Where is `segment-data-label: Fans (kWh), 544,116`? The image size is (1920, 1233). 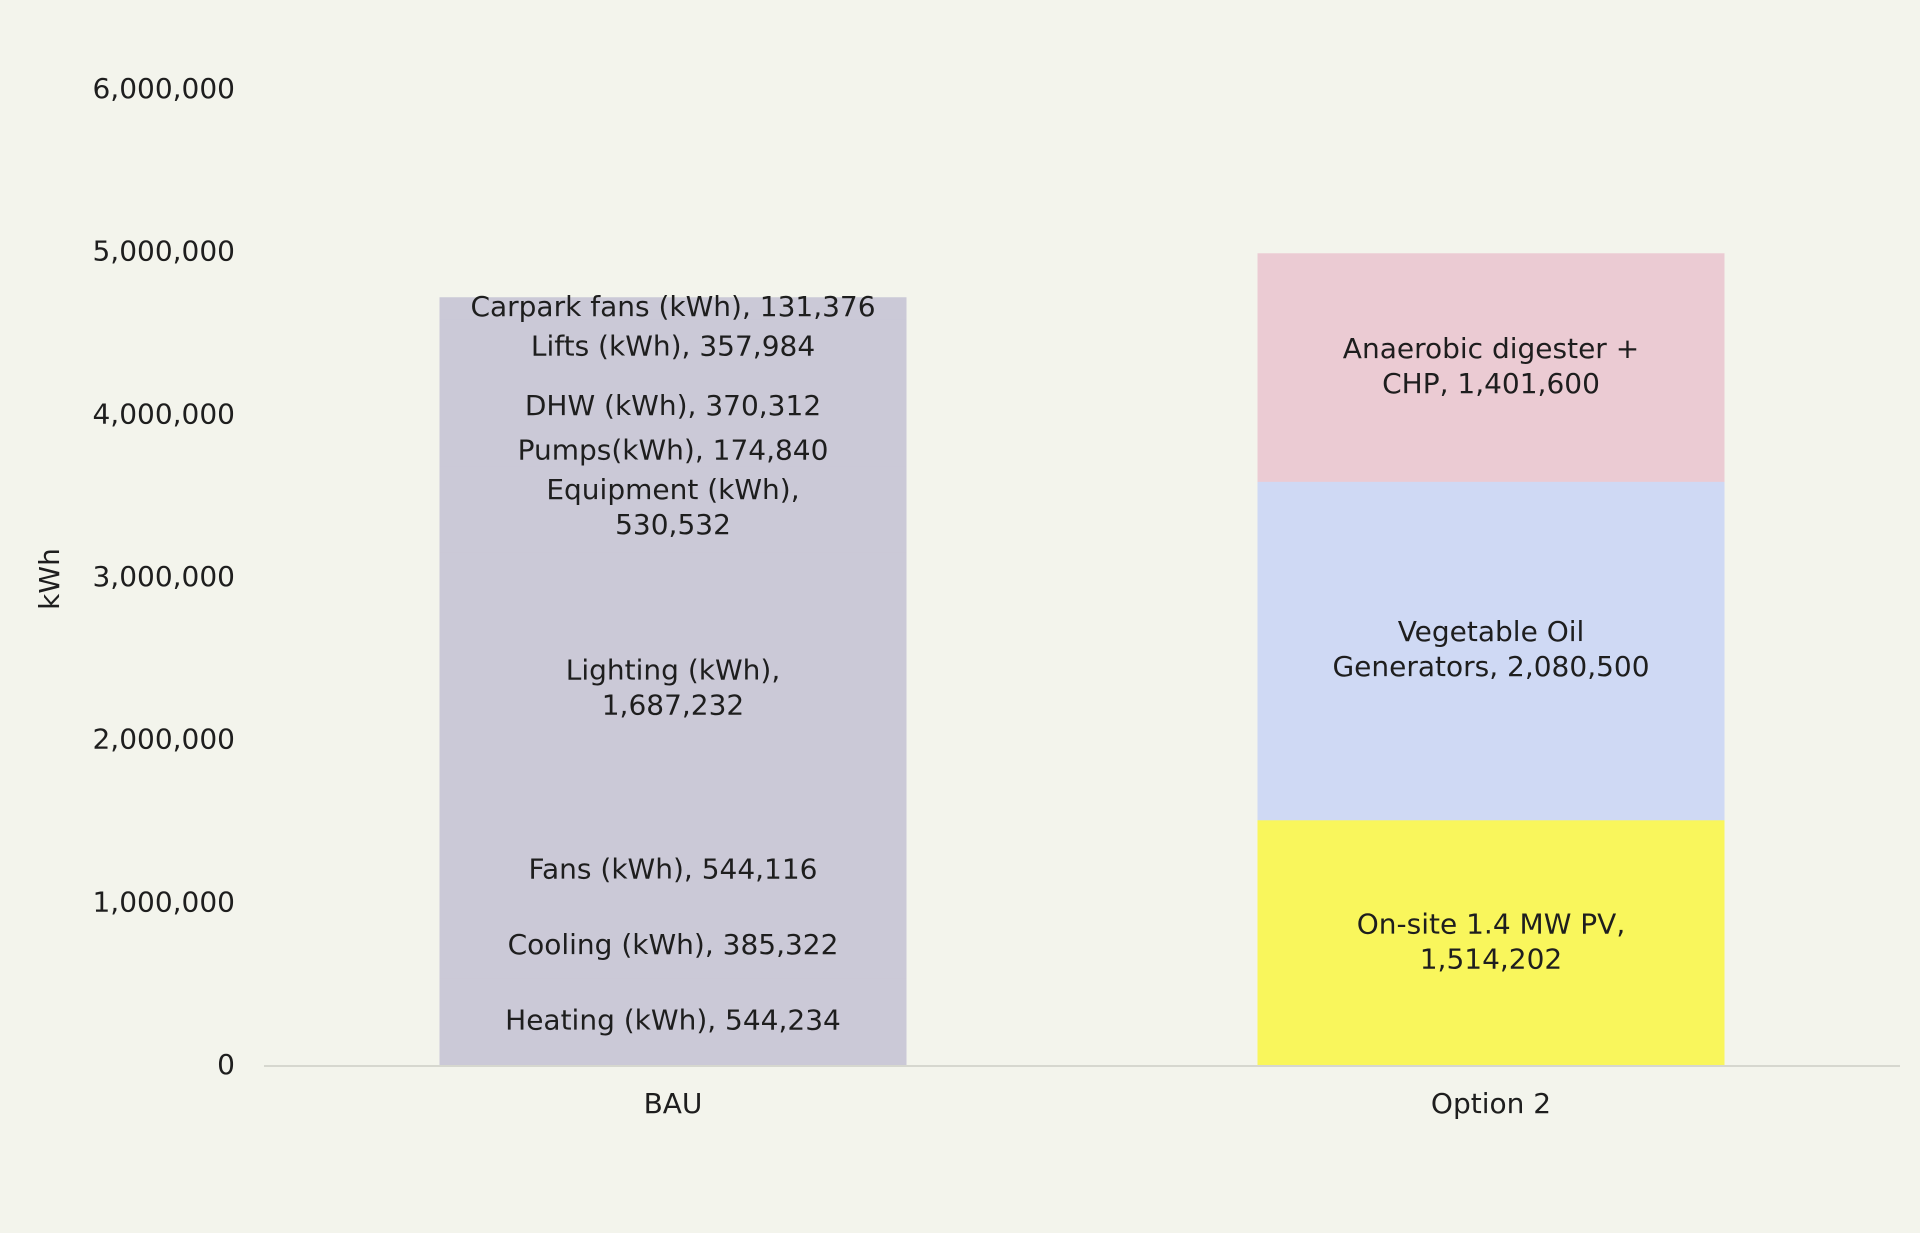 segment-data-label: Fans (kWh), 544,116 is located at coordinates (672, 869).